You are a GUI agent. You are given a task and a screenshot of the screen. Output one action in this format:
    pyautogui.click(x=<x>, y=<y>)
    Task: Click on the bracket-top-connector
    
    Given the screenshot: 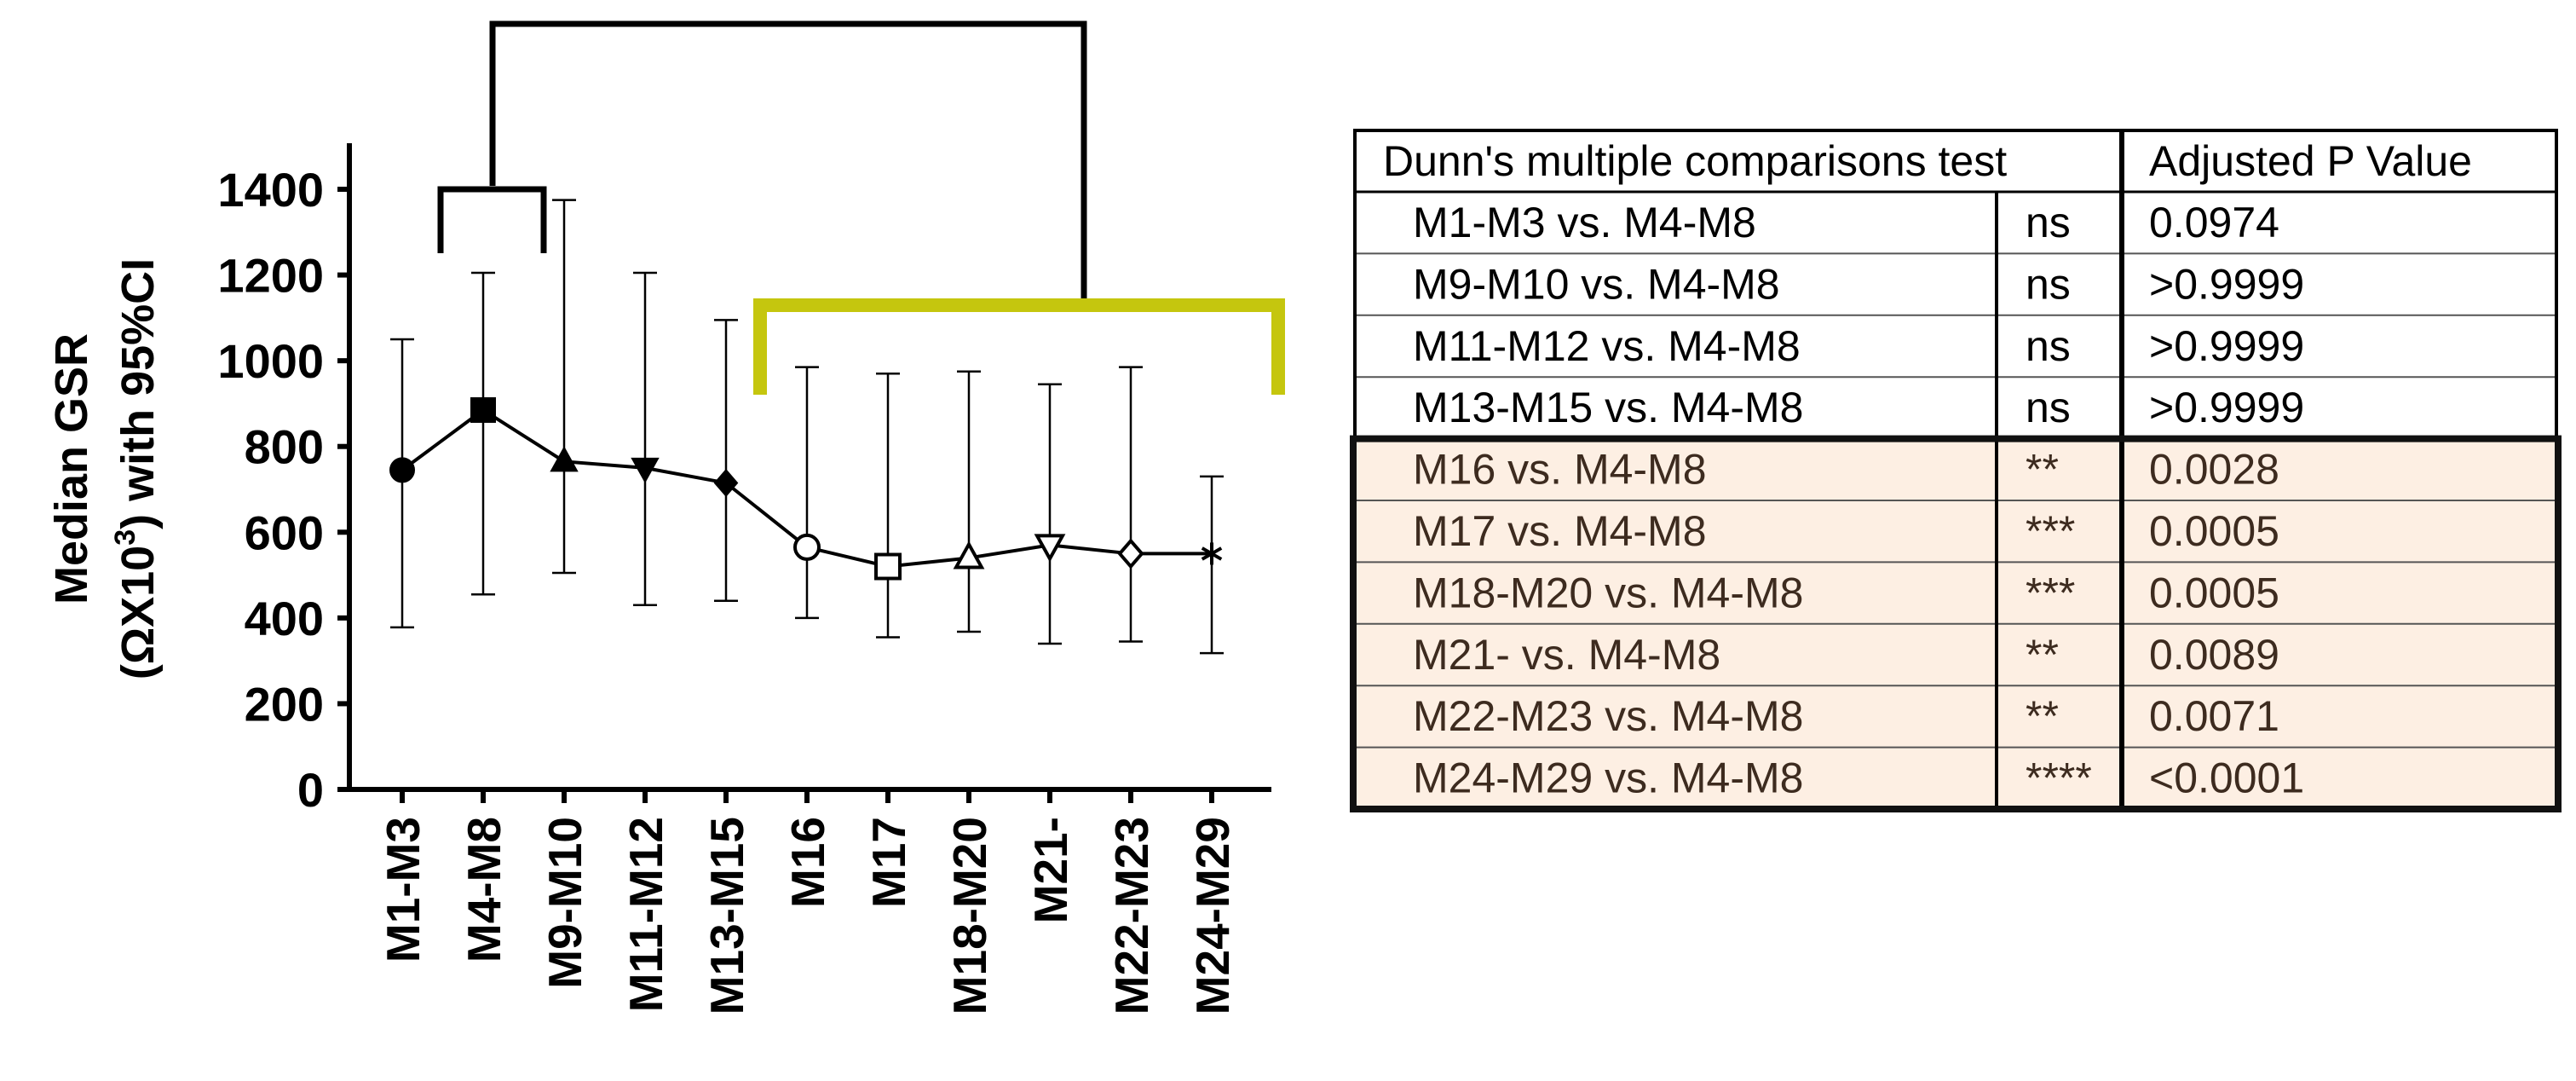 What is the action you would take?
    pyautogui.click(x=788, y=164)
    